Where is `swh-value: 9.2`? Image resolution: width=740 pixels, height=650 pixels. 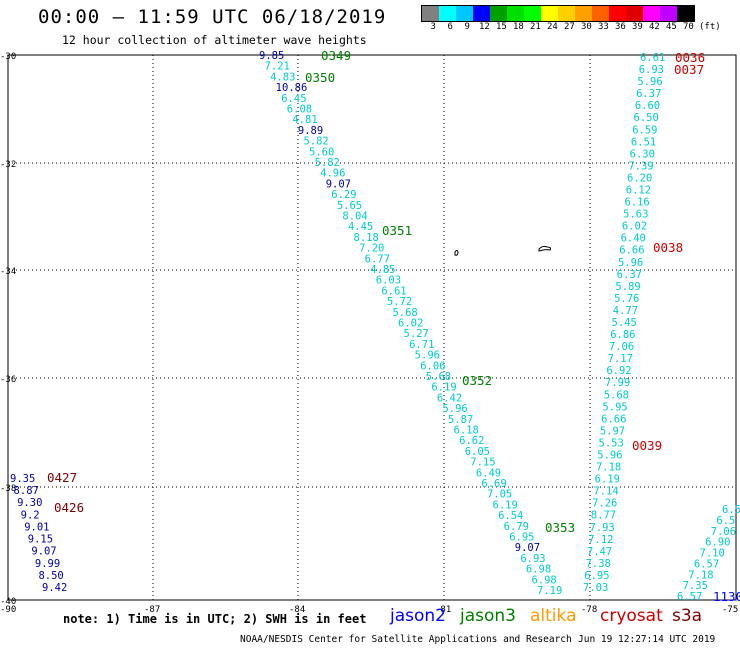
swh-value: 9.2 is located at coordinates (30, 515).